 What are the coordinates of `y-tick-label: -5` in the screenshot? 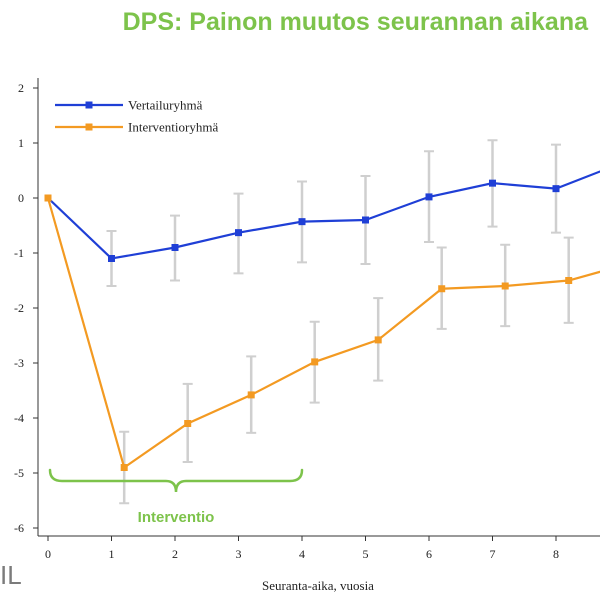 It's located at (19, 473).